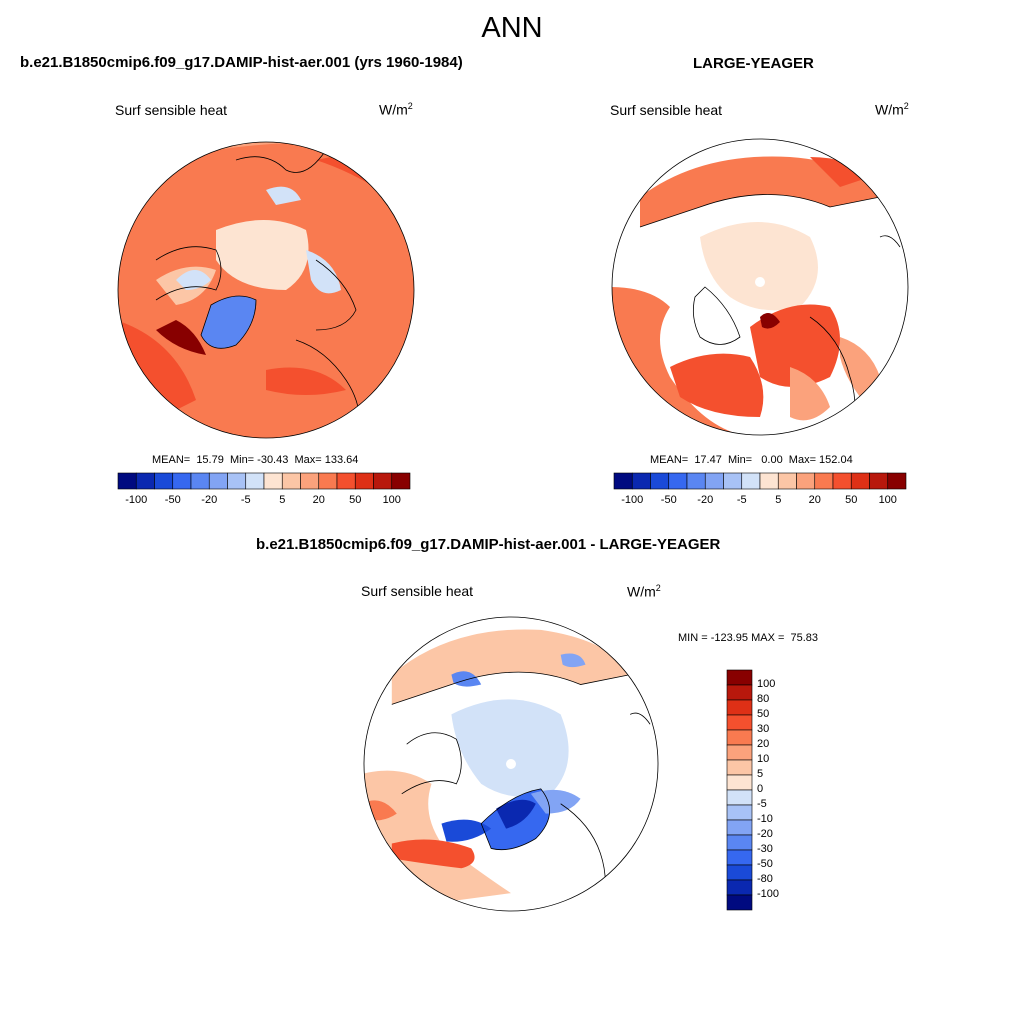 This screenshot has width=1024, height=1024. What do you see at coordinates (763, 759) in the screenshot?
I see `panel3-colorbar-tick-label: 10` at bounding box center [763, 759].